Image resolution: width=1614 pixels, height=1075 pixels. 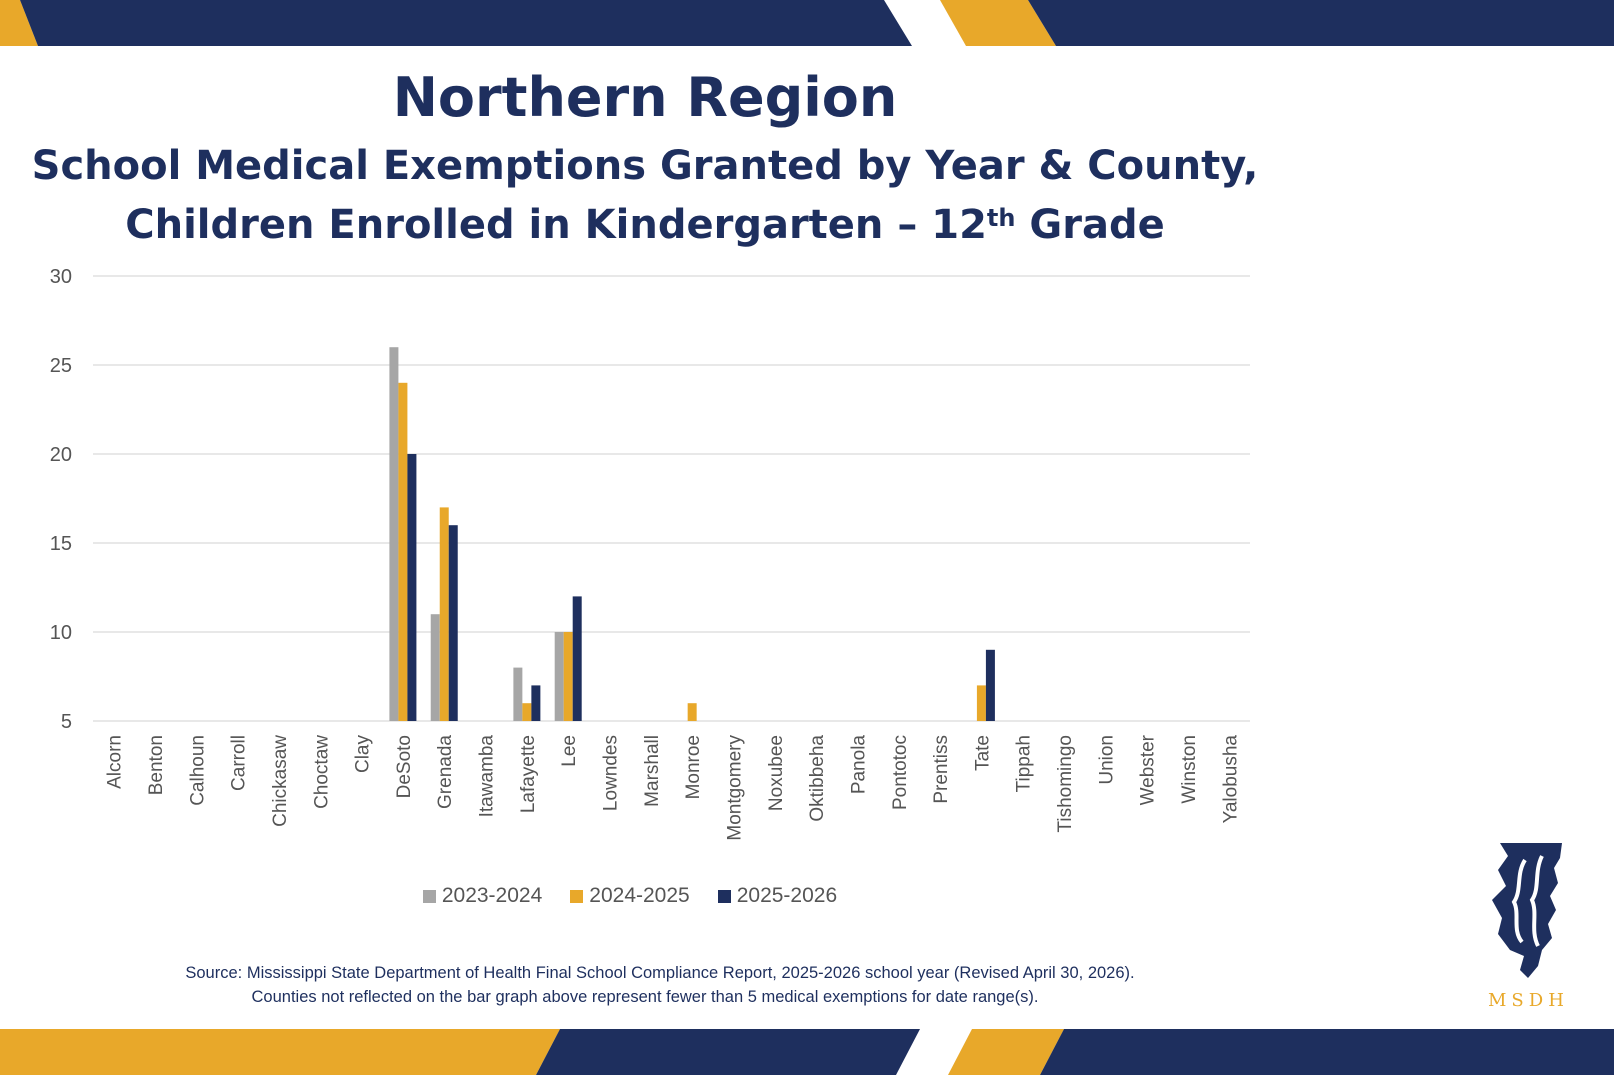 What do you see at coordinates (115, 762) in the screenshot?
I see `x-tick-label: Alcorn` at bounding box center [115, 762].